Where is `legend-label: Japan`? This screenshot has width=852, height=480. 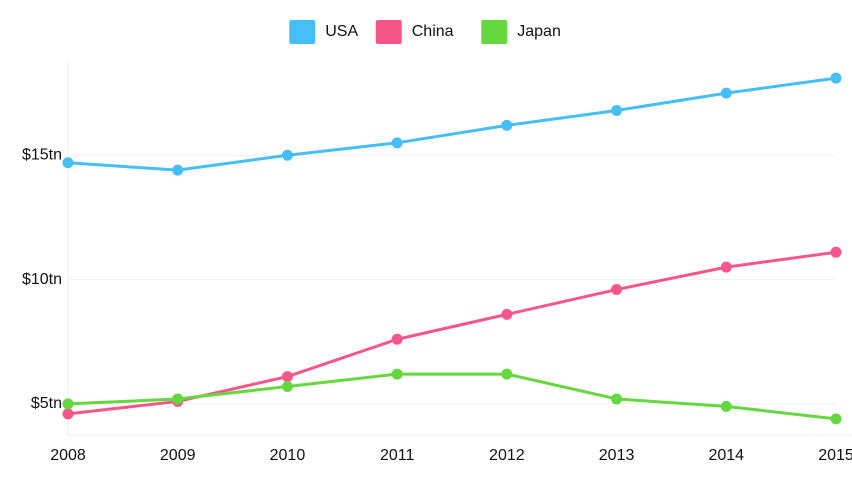
legend-label: Japan is located at coordinates (539, 31).